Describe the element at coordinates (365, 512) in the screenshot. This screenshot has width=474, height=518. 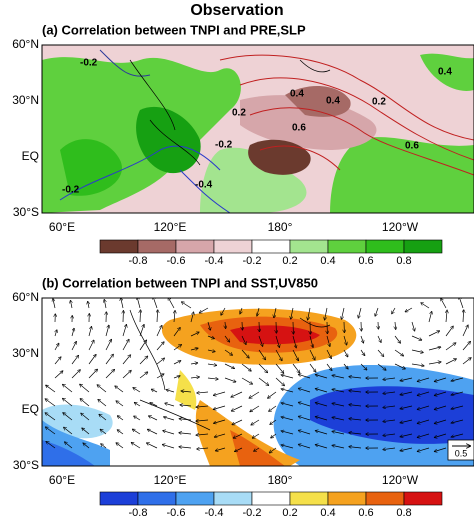
I see `colorbar-label: 0.6` at that location.